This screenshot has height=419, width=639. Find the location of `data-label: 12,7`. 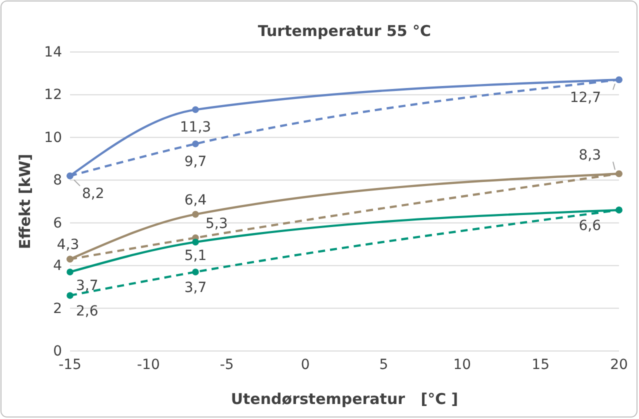

data-label: 12,7 is located at coordinates (585, 98).